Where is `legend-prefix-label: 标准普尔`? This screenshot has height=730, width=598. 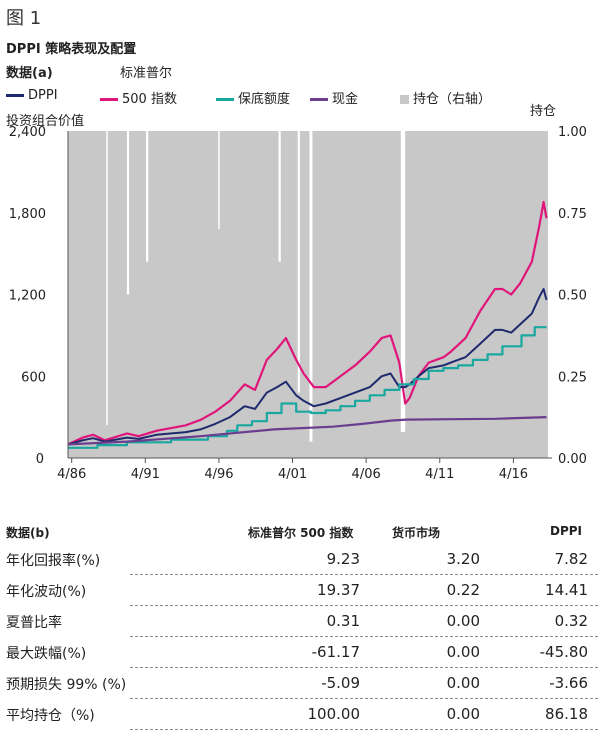 legend-prefix-label: 标准普尔 is located at coordinates (146, 73).